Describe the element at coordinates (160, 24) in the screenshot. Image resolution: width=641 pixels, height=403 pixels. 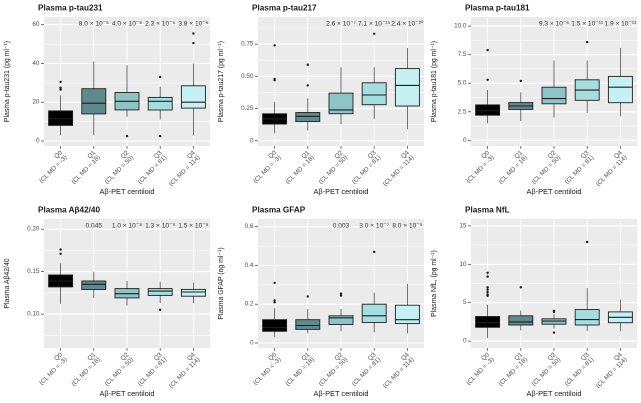
I see `p-value-label: 2.3 × 10⁻⁵` at that location.